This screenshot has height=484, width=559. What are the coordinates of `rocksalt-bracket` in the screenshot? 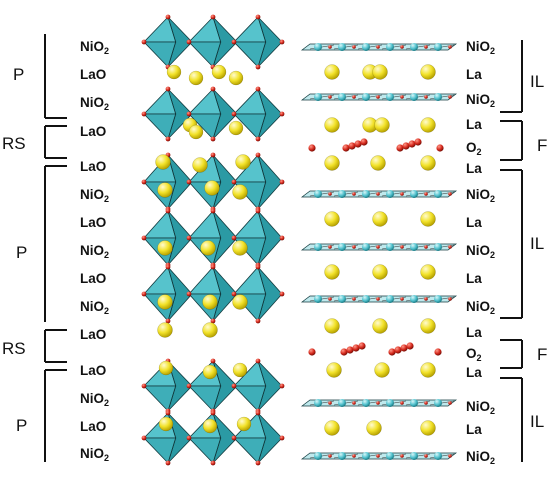 It's located at (55, 346).